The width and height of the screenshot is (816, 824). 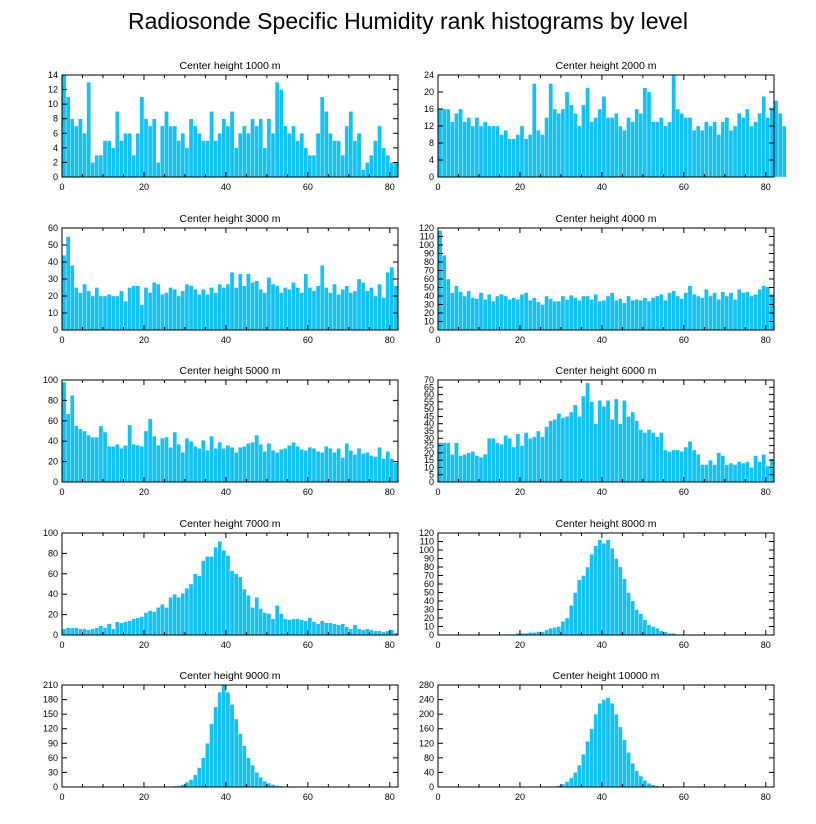 What do you see at coordinates (429, 92) in the screenshot?
I see `y-tick-label: 20` at bounding box center [429, 92].